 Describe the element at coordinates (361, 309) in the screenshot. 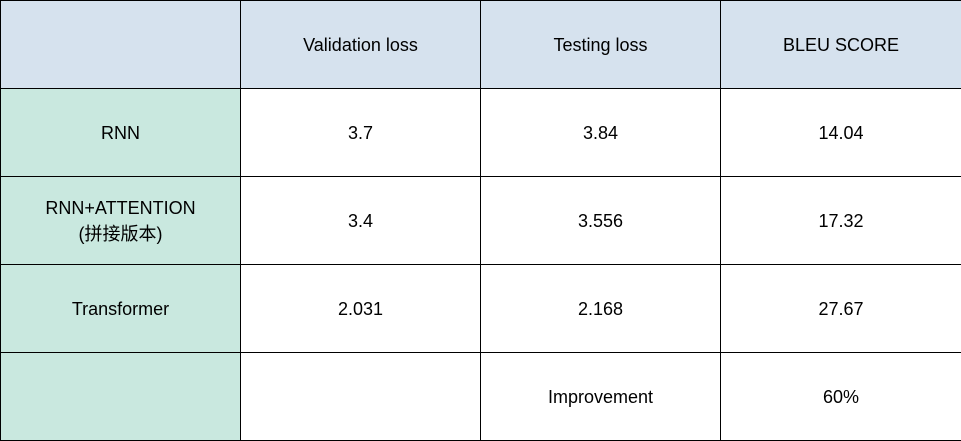

I see `cell-transformer-validation-loss: 2.031` at that location.